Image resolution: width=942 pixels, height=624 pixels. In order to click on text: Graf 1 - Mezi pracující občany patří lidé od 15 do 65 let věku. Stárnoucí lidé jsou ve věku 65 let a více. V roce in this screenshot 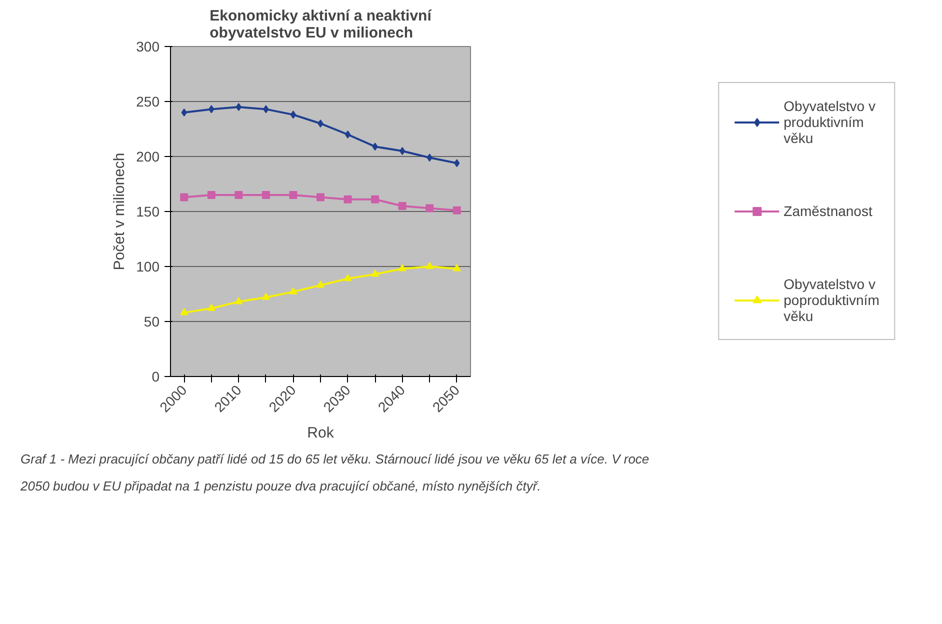, I will do `click(335, 459)`.